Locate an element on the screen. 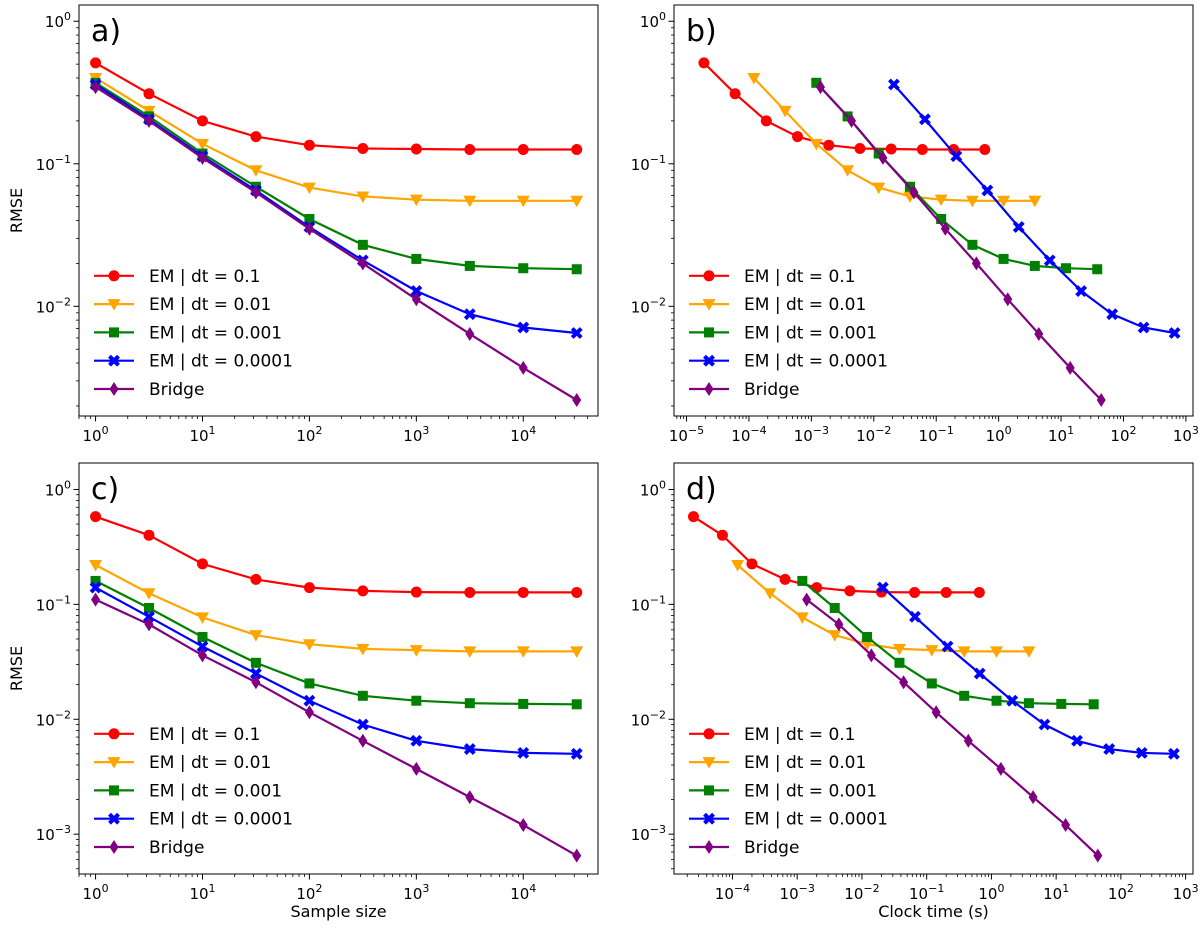 This screenshot has width=1202, height=929. y-tick-label: 10⁻² is located at coordinates (648, 305).